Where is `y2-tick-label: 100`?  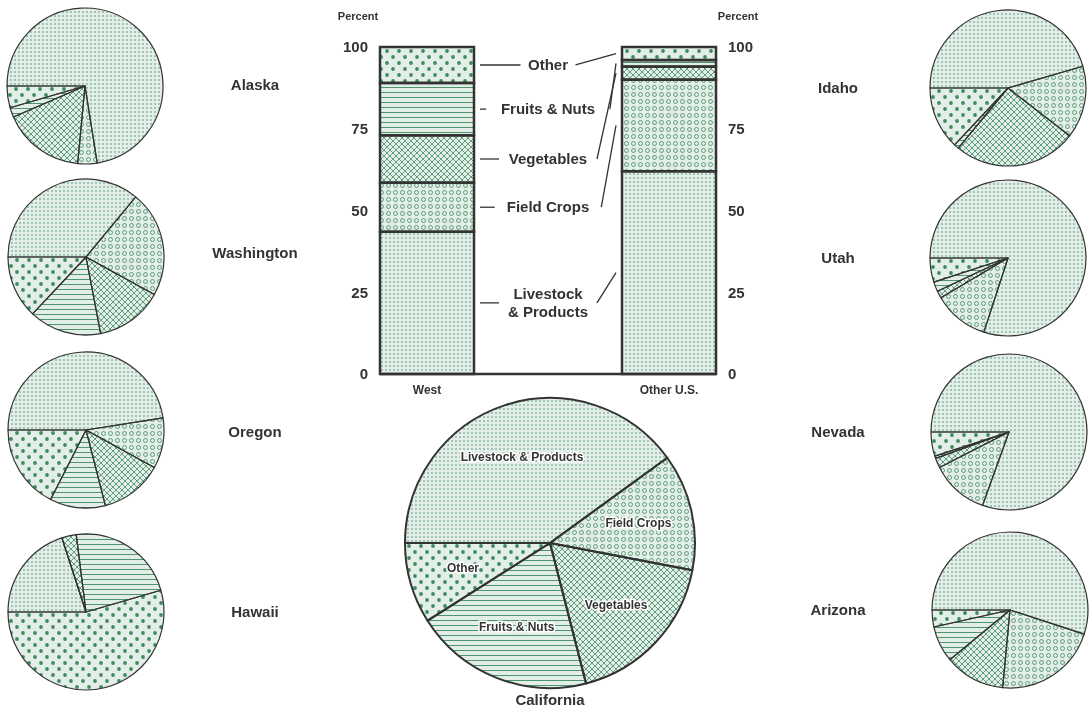 y2-tick-label: 100 is located at coordinates (741, 47).